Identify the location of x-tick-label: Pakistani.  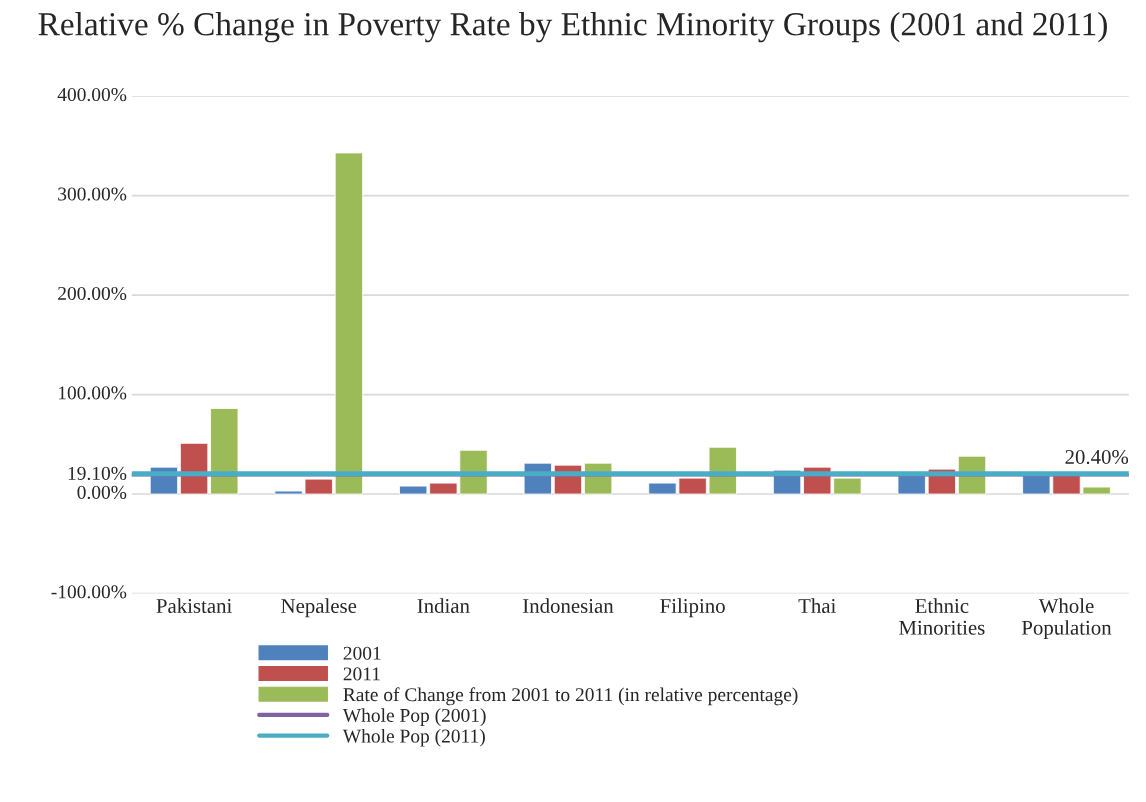
(194, 605).